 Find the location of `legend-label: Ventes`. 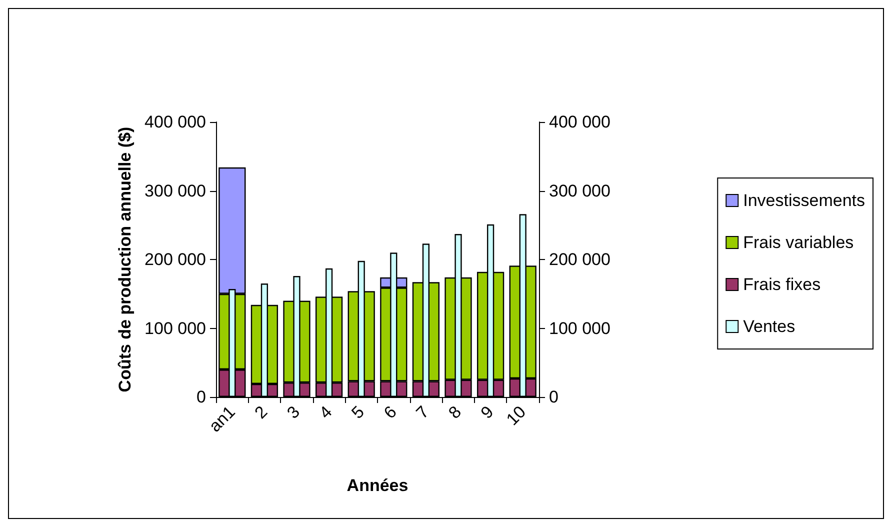

legend-label: Ventes is located at coordinates (769, 326).